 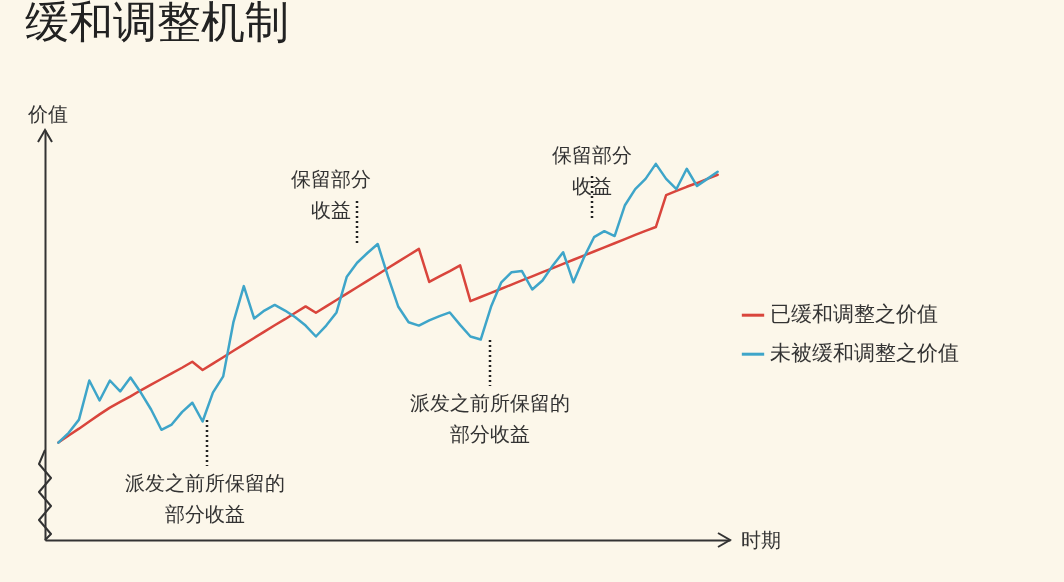 I want to click on y-axis-title: 价值, so click(x=47, y=113).